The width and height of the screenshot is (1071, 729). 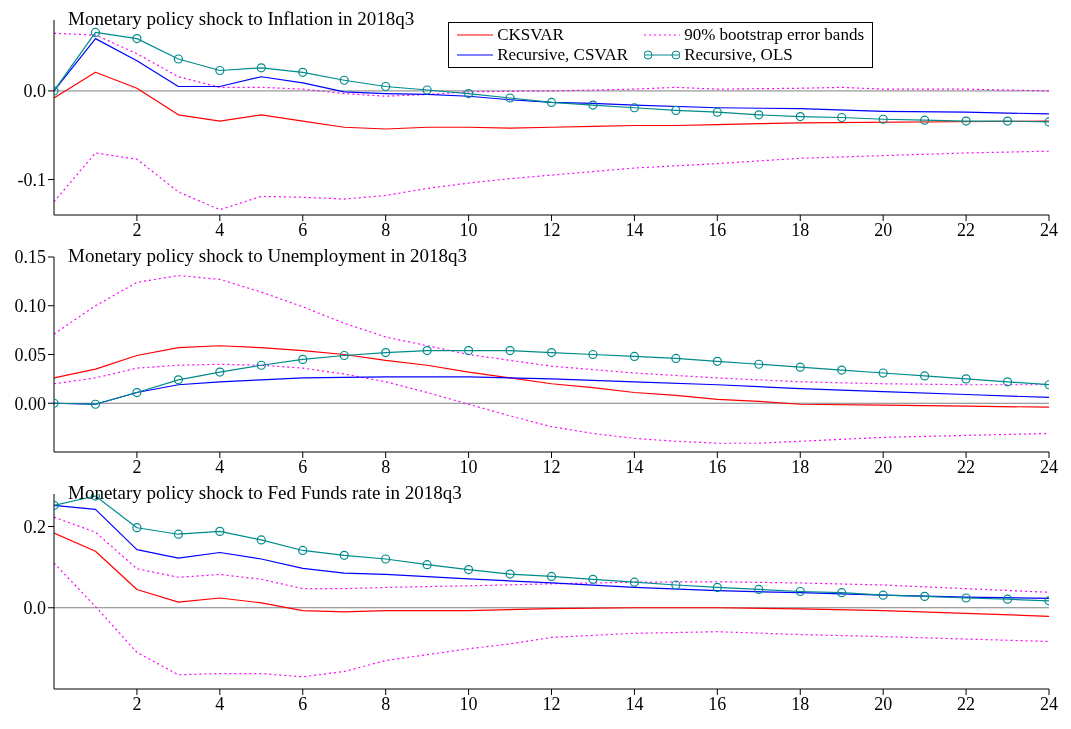 I want to click on y-tick-label: 0.15, so click(x=30, y=257).